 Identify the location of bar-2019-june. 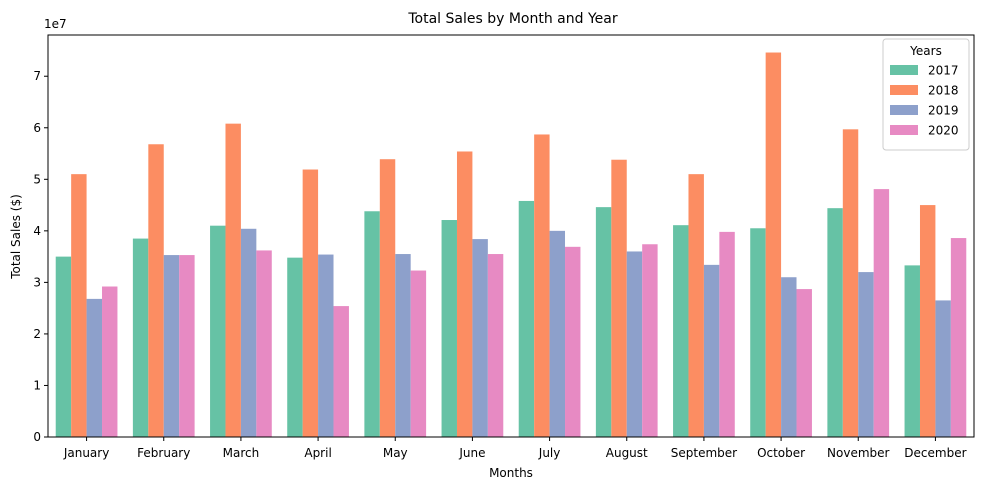
(480, 338).